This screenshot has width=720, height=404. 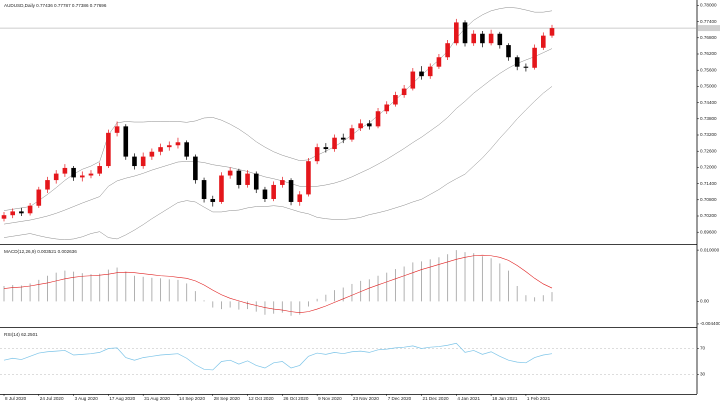 I want to click on y-tick-label: 0.76200, so click(x=708, y=53).